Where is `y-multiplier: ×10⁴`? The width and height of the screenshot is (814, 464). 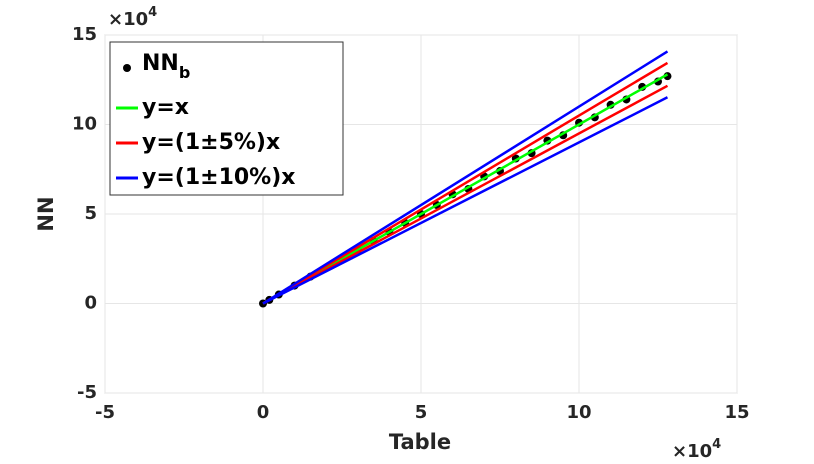
y-multiplier: ×10⁴ is located at coordinates (132, 18).